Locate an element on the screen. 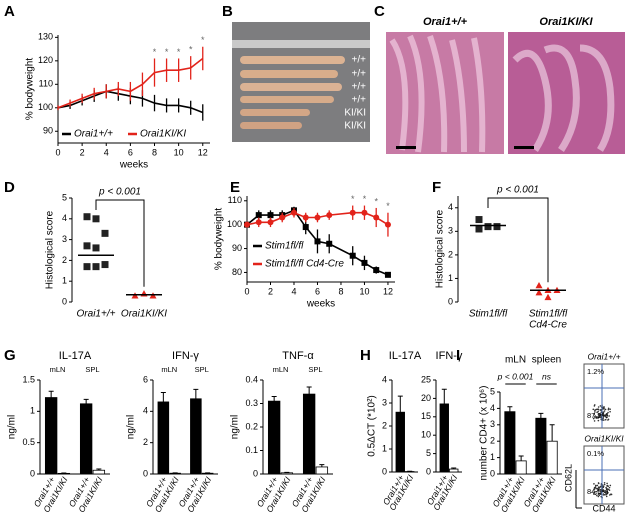  photo-c is located at coordinates (505, 93).